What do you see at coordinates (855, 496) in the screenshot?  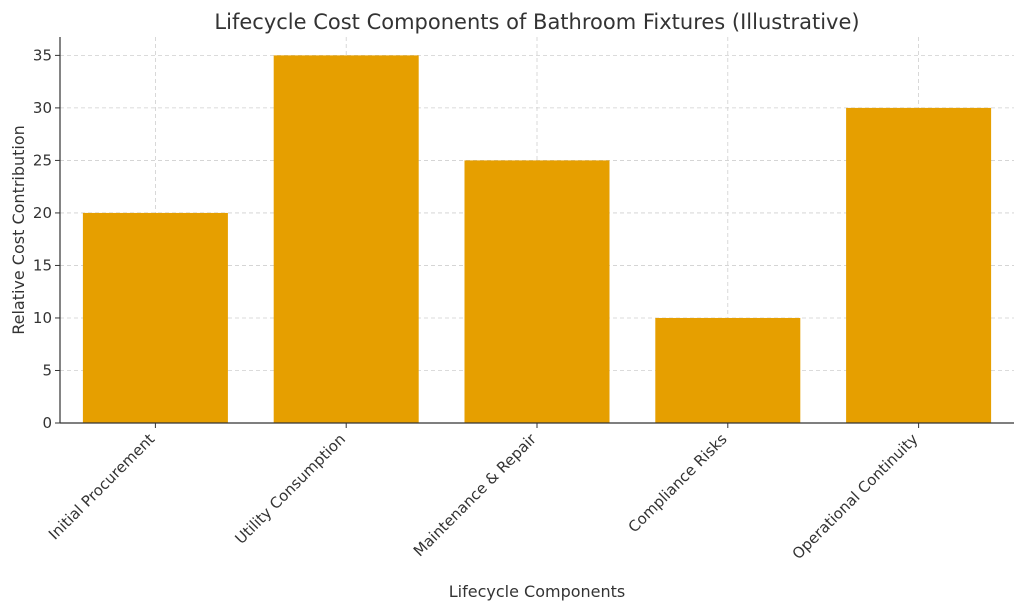 I see `x-tick-label: Operational Continuity` at bounding box center [855, 496].